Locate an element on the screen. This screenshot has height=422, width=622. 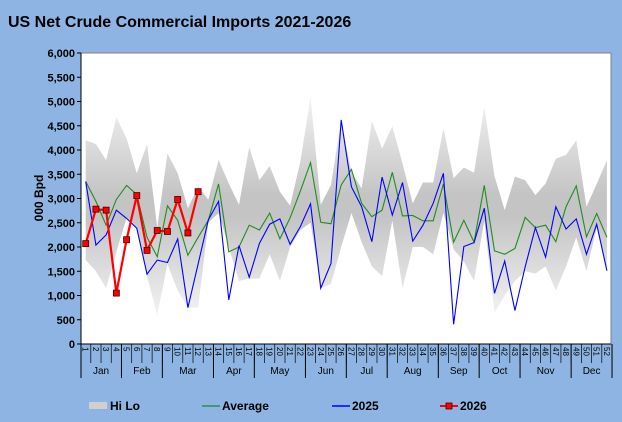
week-label: 2 is located at coordinates (95, 349).